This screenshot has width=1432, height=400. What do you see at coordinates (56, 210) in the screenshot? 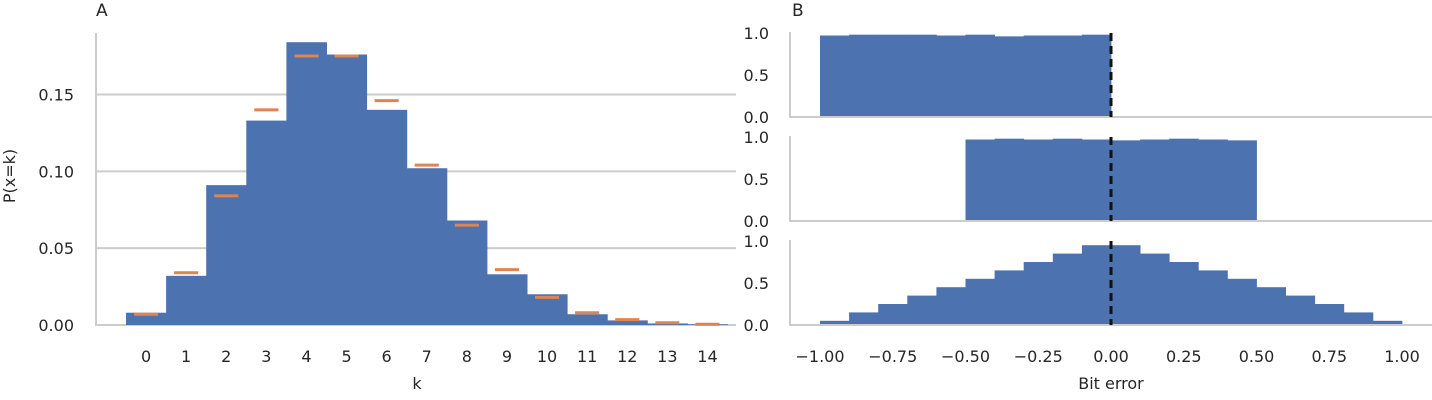
I see `panel-a-y-tick-labels: 0.00 0.05 0.10 0.15` at bounding box center [56, 210].